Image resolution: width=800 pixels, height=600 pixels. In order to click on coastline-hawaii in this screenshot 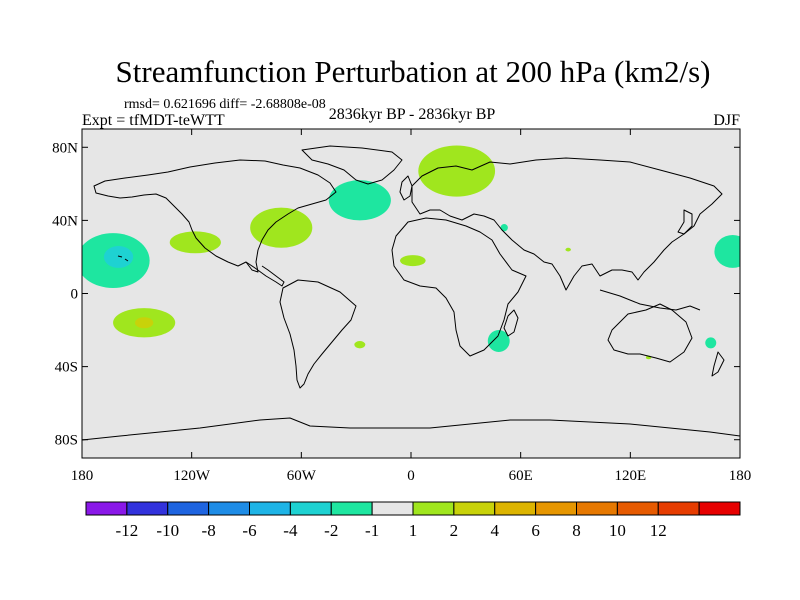, I will do `click(123, 258)`.